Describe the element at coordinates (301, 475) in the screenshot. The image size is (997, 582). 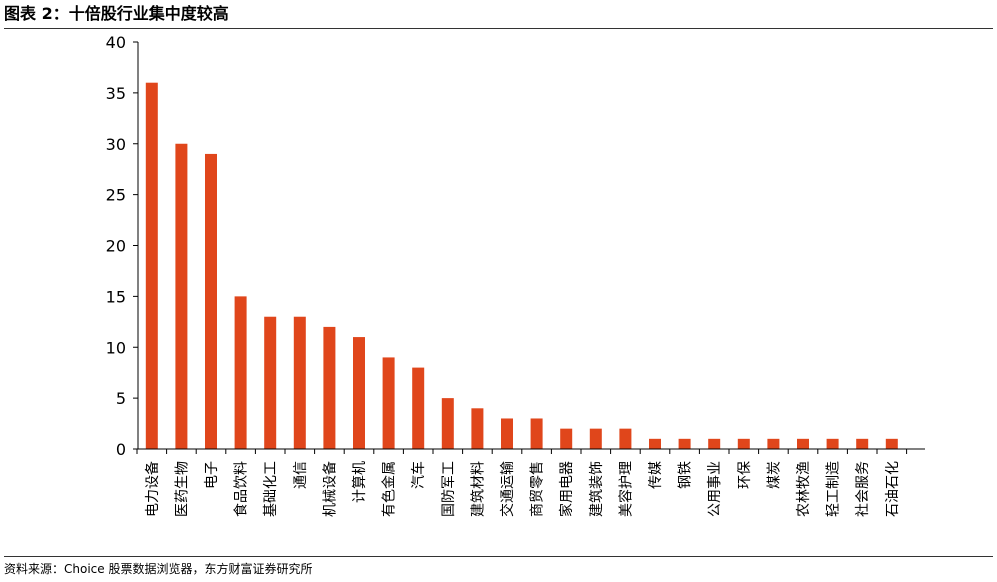
I see `x-tick-label: 通信` at that location.